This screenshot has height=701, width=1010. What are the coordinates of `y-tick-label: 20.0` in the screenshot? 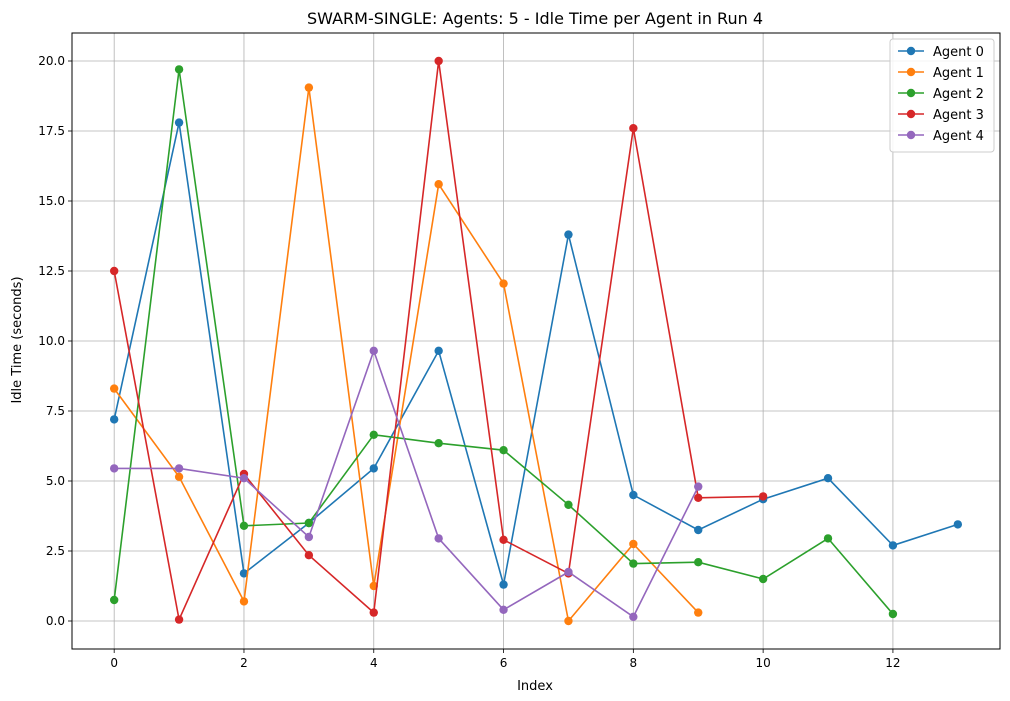 It's located at (51, 61).